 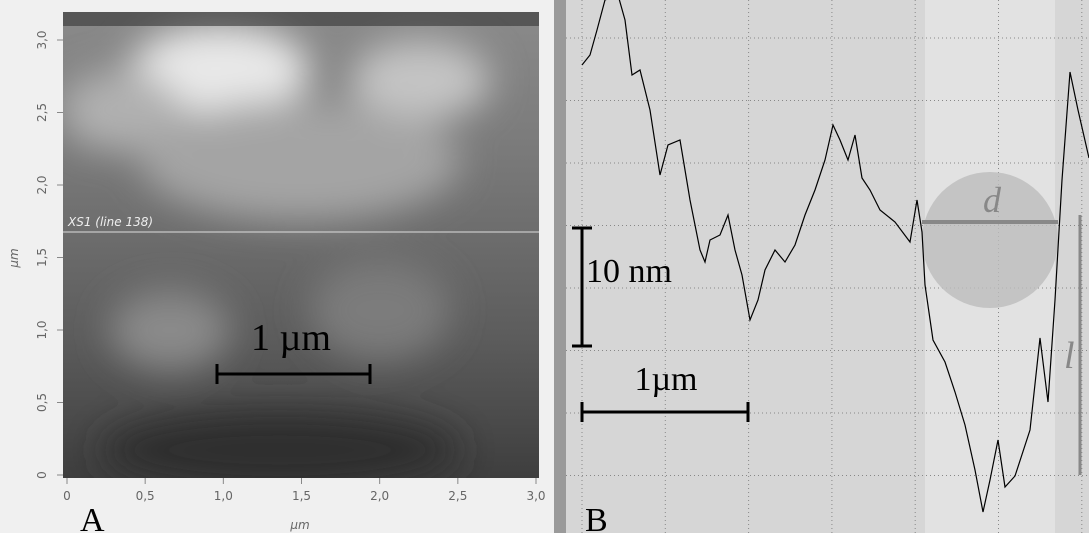 I want to click on y-tick-label: 1,5, so click(x=42, y=257).